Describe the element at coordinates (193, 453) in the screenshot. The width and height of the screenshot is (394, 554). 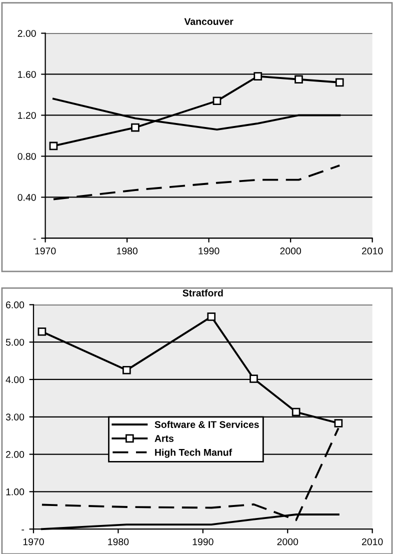
I see `legend-label: High Tech Manuf` at that location.